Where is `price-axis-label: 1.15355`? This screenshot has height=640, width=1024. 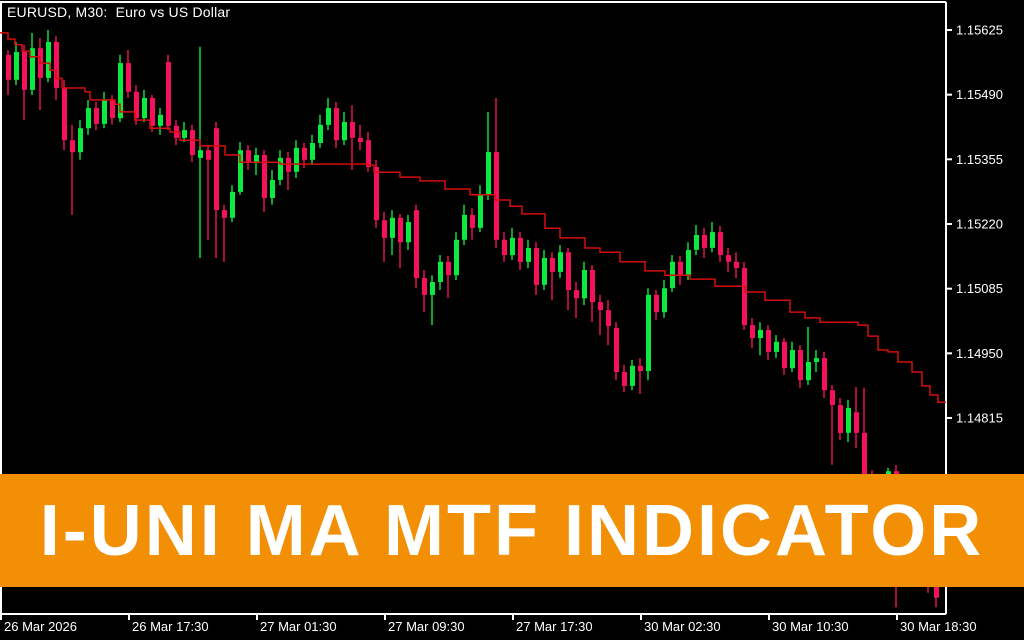 price-axis-label: 1.15355 is located at coordinates (979, 159).